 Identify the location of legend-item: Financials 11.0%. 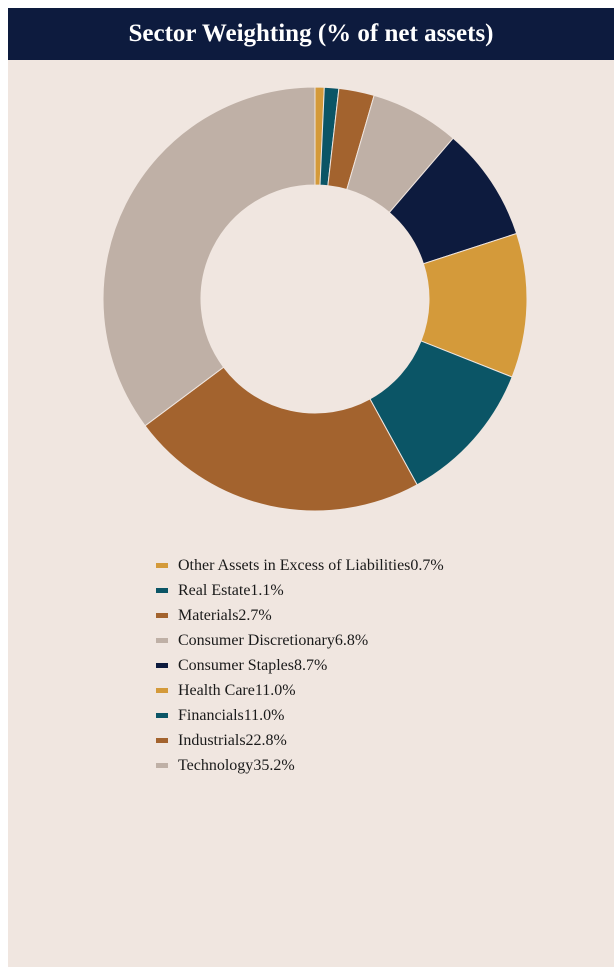
(300, 715).